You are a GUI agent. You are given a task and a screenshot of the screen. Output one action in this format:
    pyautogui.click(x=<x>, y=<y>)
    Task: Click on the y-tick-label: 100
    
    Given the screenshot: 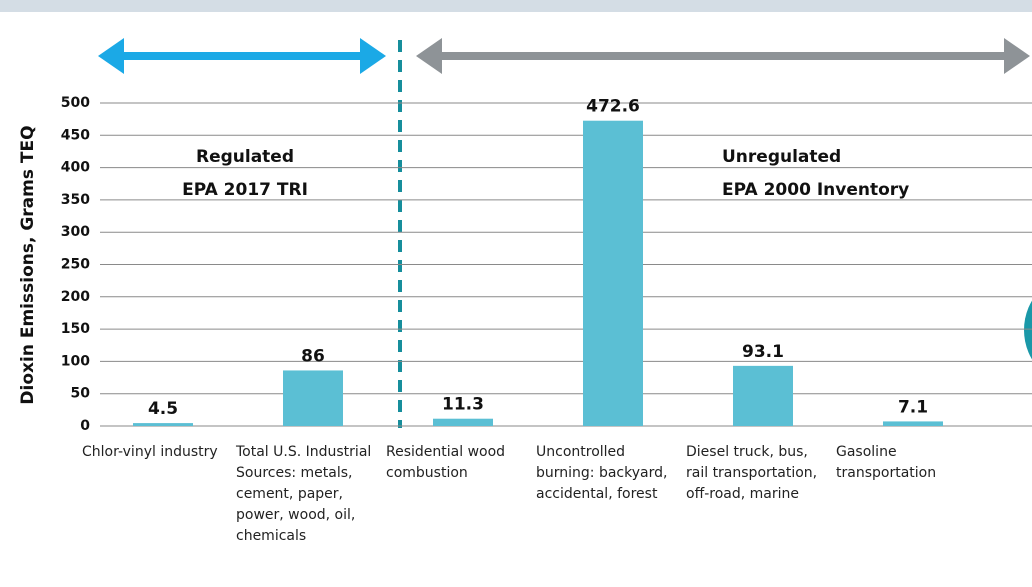 What is the action you would take?
    pyautogui.click(x=75, y=361)
    